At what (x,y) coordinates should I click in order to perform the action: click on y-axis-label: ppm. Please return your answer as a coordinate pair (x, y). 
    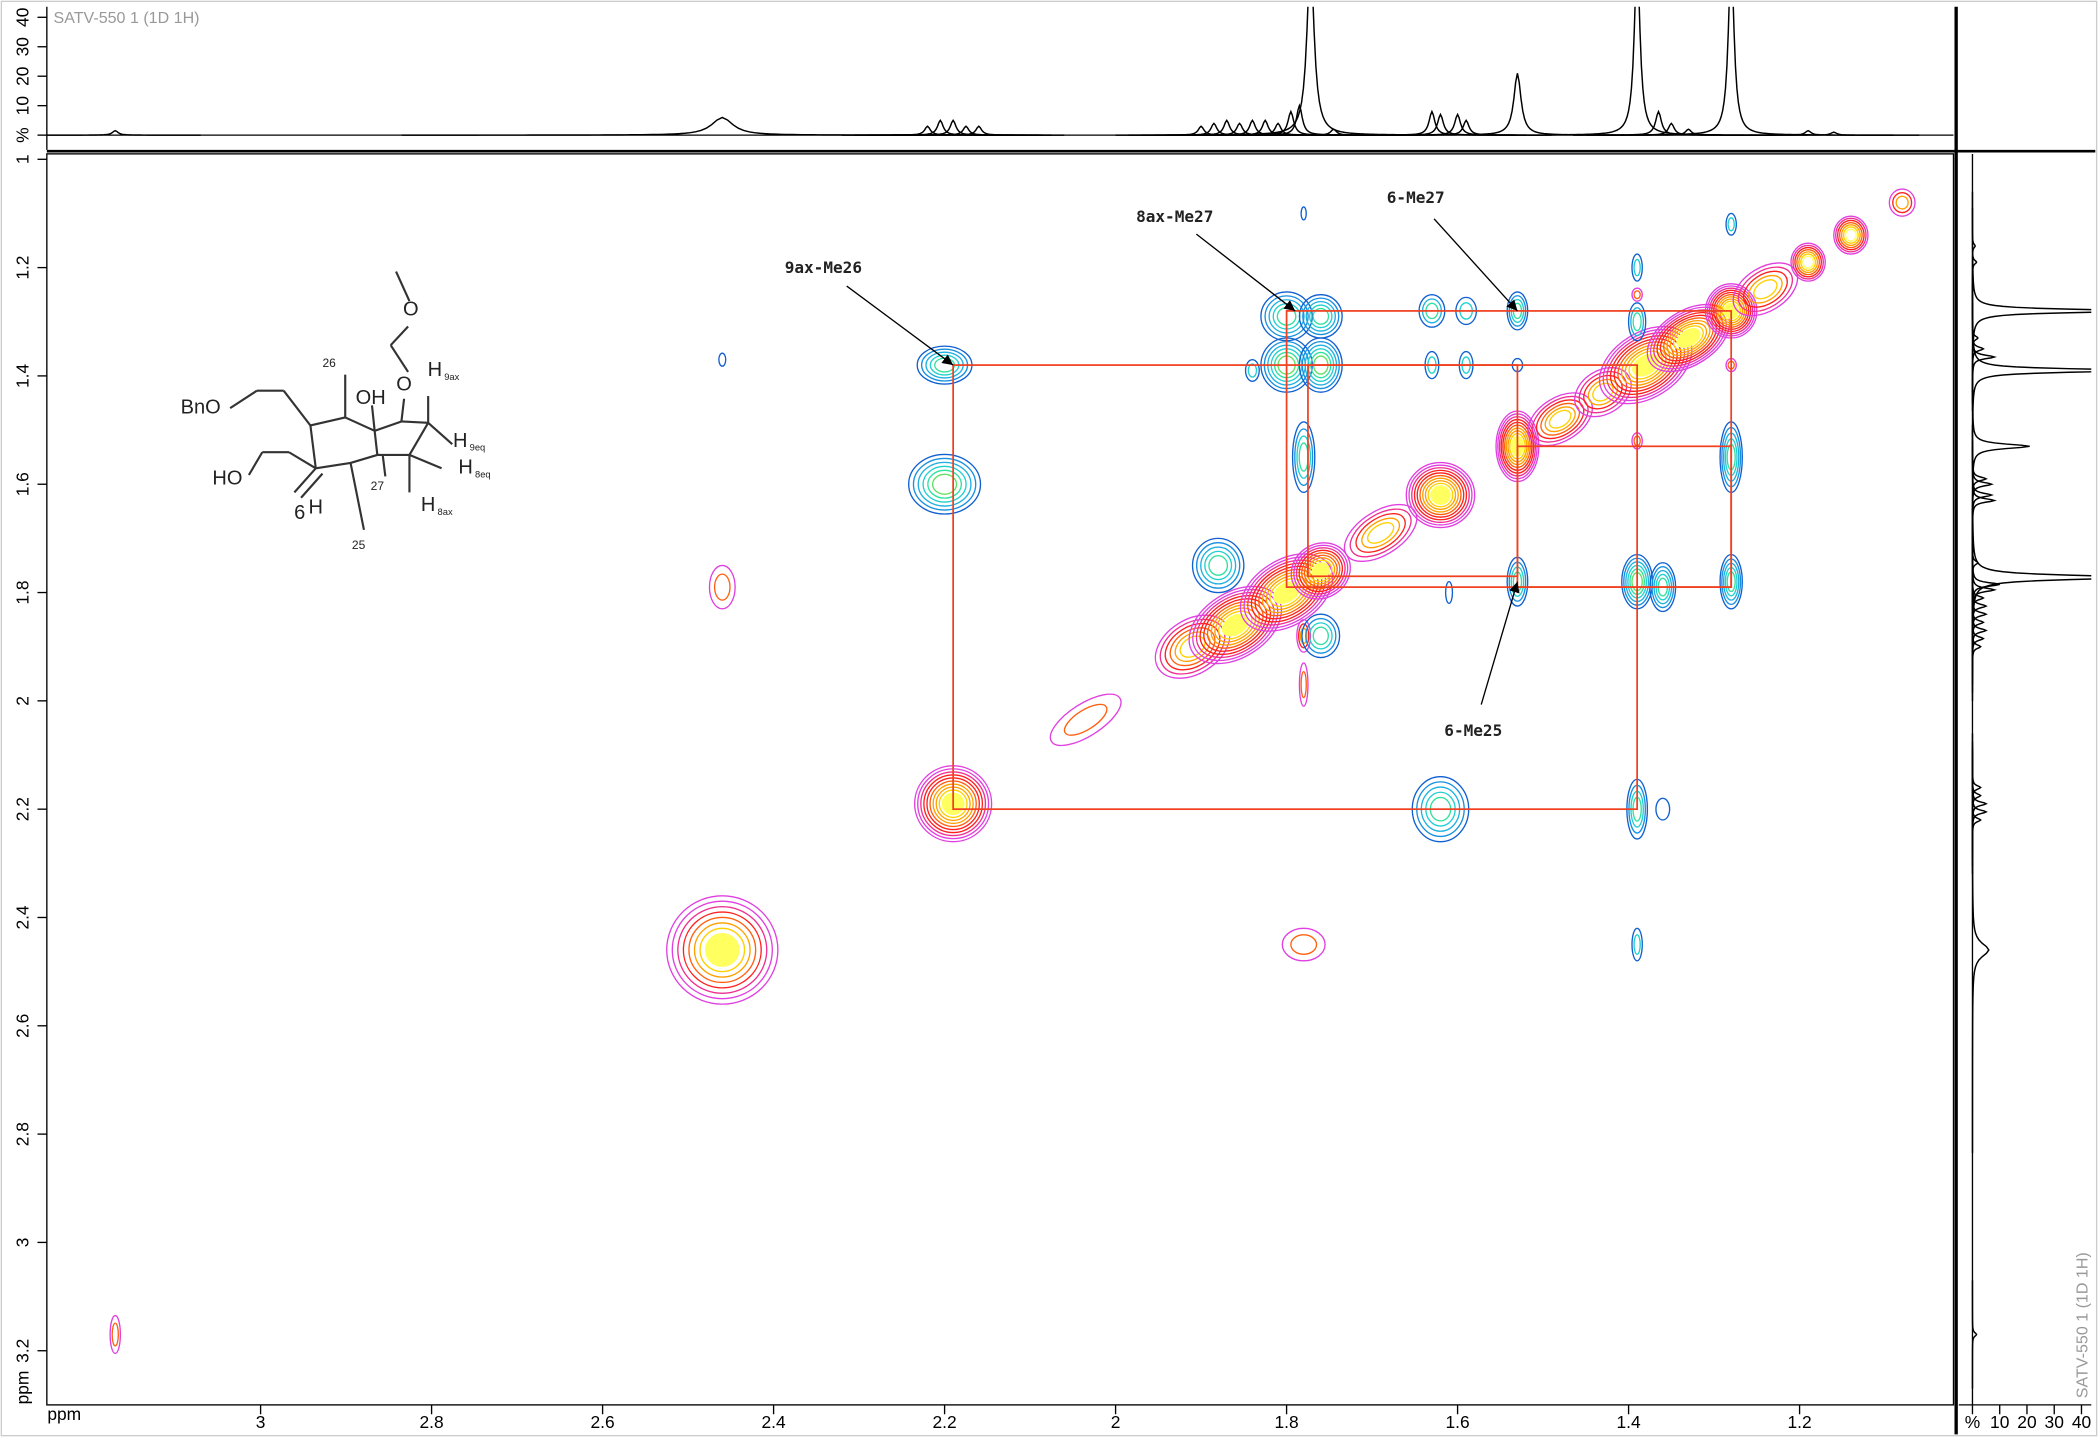
    Looking at the image, I should click on (23, 1388).